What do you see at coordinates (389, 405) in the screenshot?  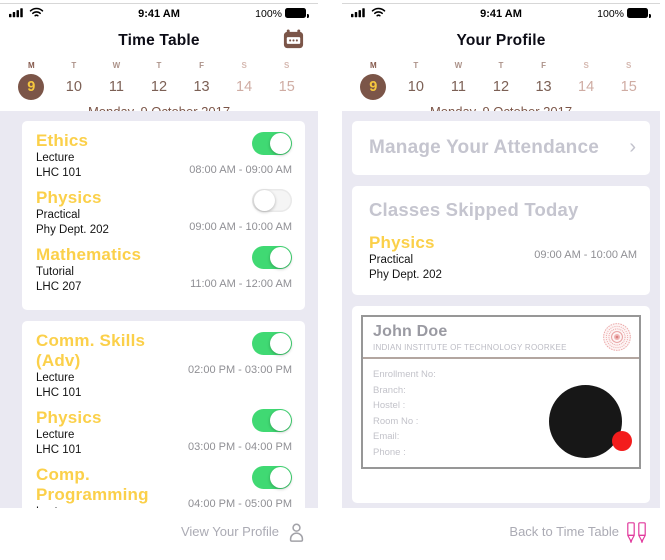 I see `id-field-hostel: Hostel :` at bounding box center [389, 405].